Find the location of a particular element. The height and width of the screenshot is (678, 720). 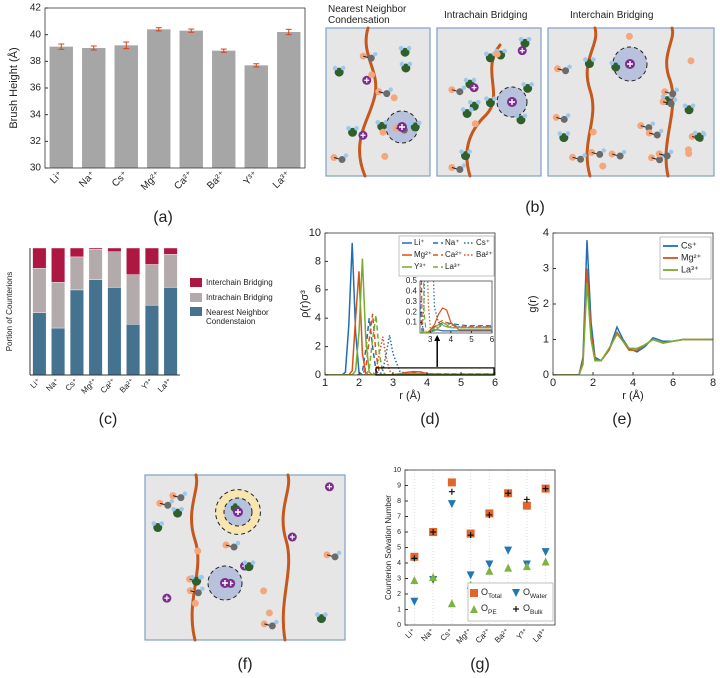

y-axis-label: Portion of Counterions is located at coordinates (9, 312).